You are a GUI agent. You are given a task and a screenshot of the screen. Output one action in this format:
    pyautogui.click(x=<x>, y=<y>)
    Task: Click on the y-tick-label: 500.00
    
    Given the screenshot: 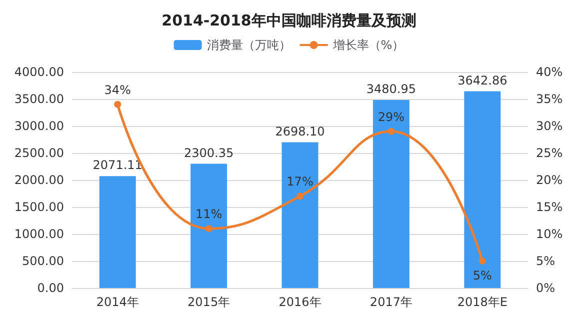 What is the action you would take?
    pyautogui.click(x=43, y=261)
    